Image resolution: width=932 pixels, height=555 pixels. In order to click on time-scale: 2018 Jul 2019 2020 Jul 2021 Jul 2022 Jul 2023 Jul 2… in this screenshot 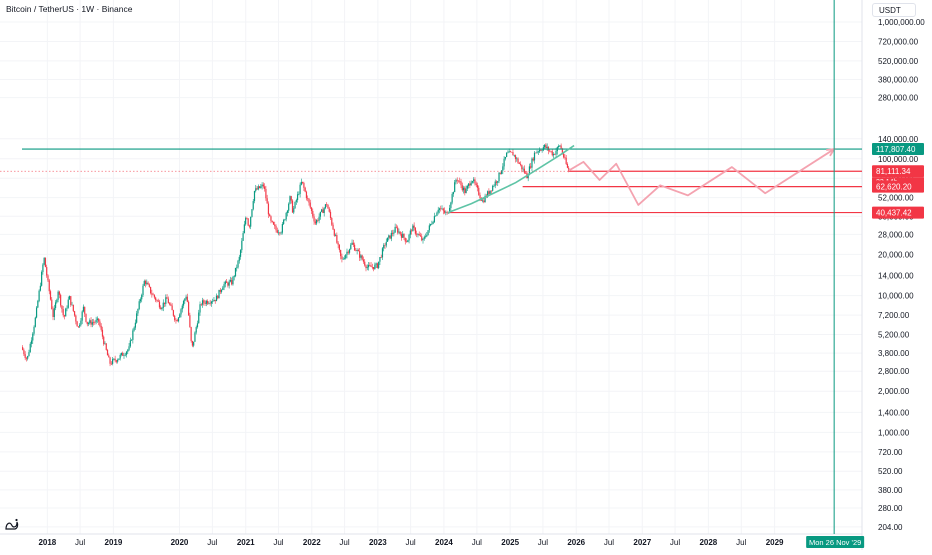, I will do `click(431, 540)`.